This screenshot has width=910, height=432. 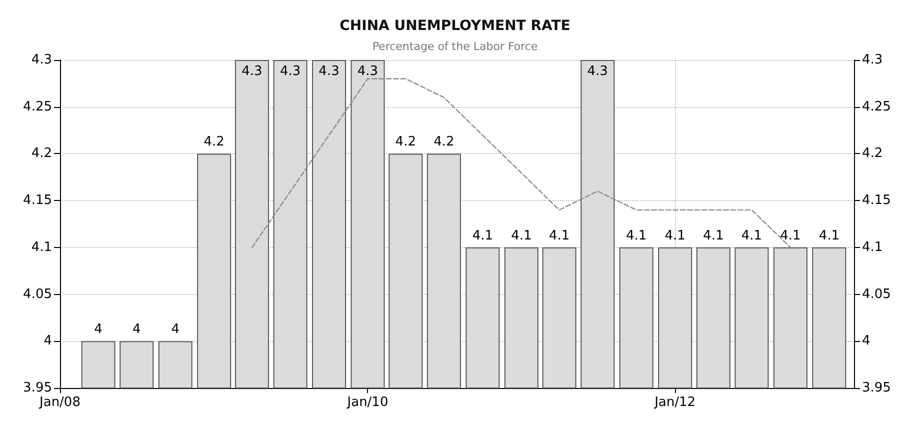 What do you see at coordinates (455, 26) in the screenshot?
I see `chart-title: CHINA UNEMPLOYMENT RATE` at bounding box center [455, 26].